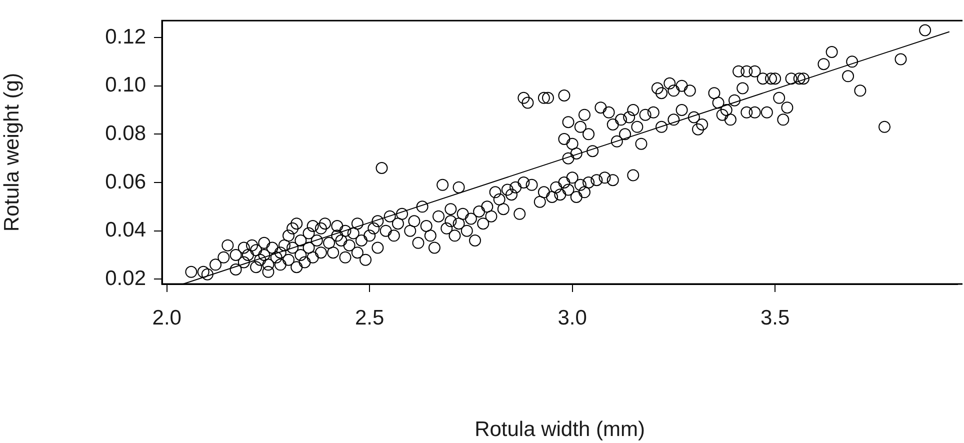 Image resolution: width=964 pixels, height=443 pixels. Describe the element at coordinates (572, 318) in the screenshot. I see `x-tick-label: 3.0` at that location.